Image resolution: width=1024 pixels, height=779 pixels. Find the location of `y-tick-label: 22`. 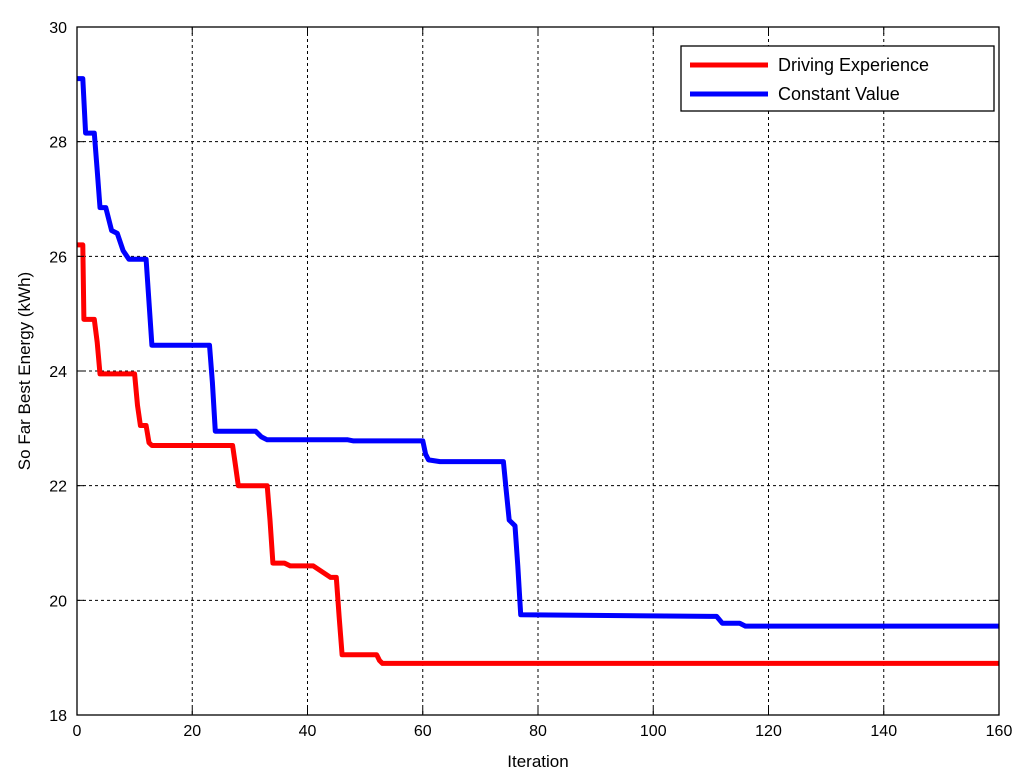

y-tick-label: 22 is located at coordinates (58, 487).